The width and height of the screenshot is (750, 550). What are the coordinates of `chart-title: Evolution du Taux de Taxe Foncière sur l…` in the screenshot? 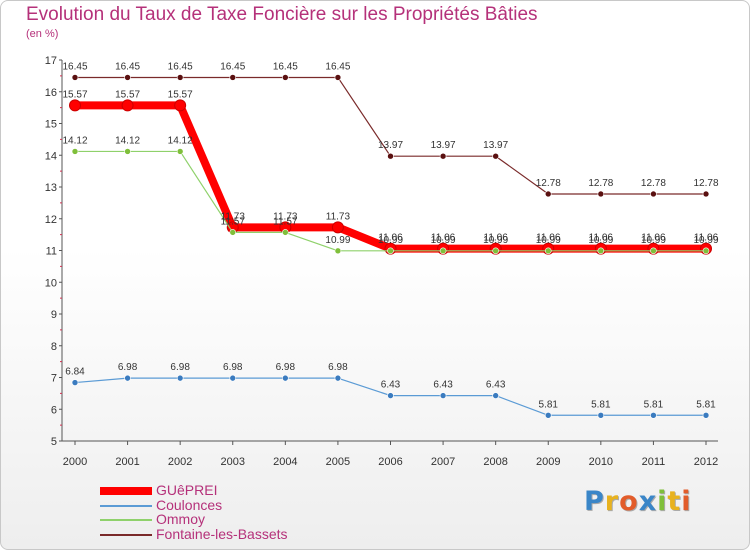 It's located at (282, 14).